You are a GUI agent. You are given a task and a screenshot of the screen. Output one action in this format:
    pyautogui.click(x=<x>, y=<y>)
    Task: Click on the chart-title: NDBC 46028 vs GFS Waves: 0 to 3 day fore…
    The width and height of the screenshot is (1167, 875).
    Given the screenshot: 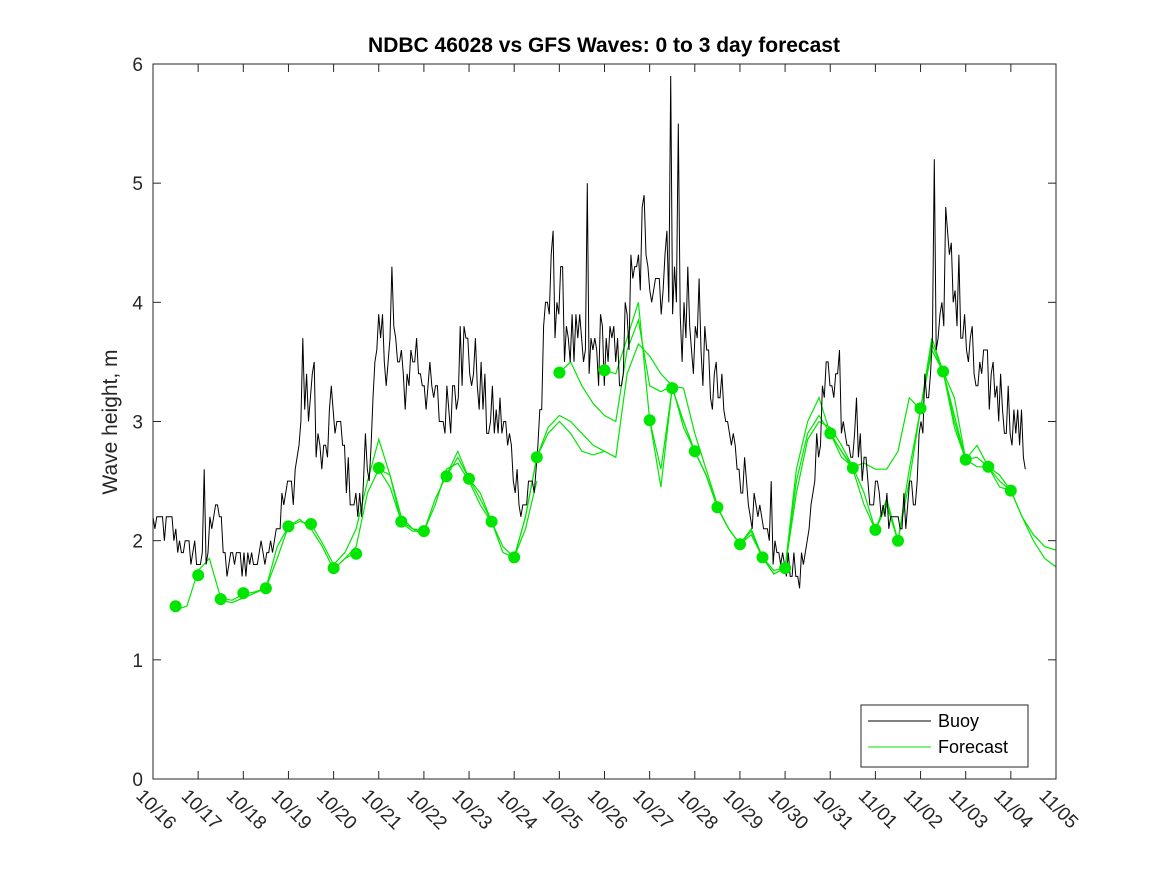 What is the action you would take?
    pyautogui.click(x=604, y=45)
    